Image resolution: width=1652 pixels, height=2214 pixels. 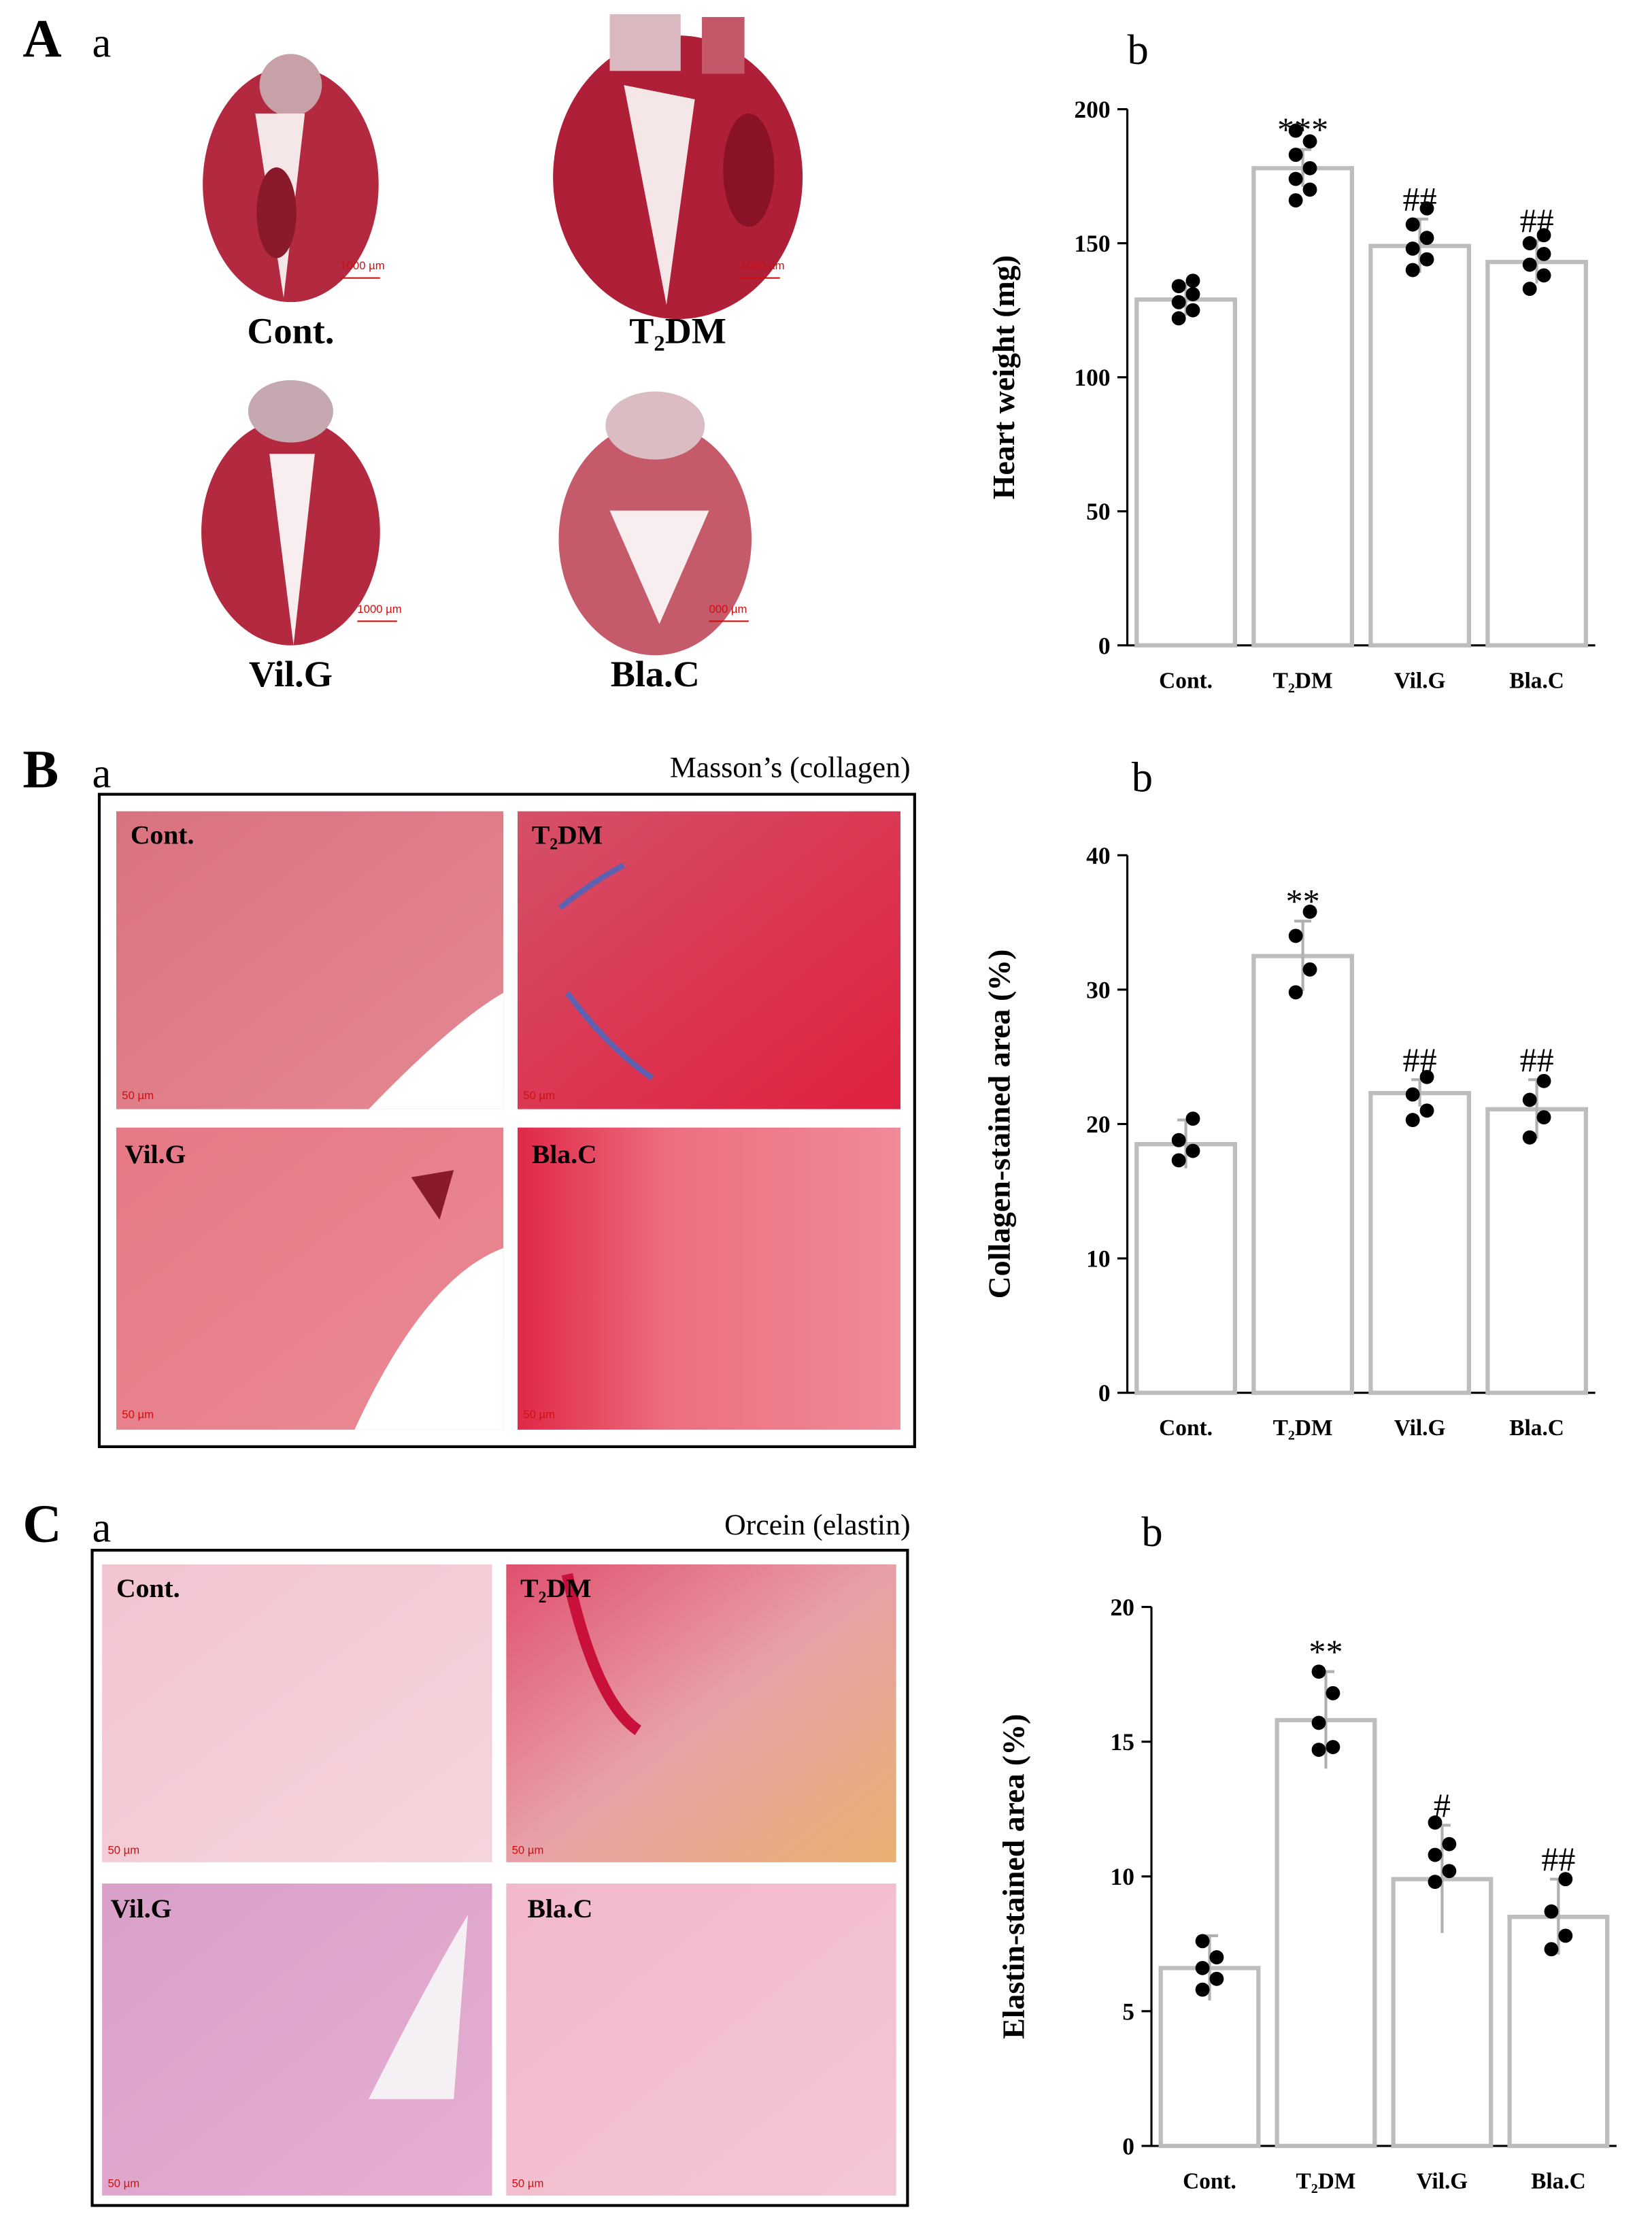 What do you see at coordinates (507, 1120) in the screenshot?
I see `image-frame` at bounding box center [507, 1120].